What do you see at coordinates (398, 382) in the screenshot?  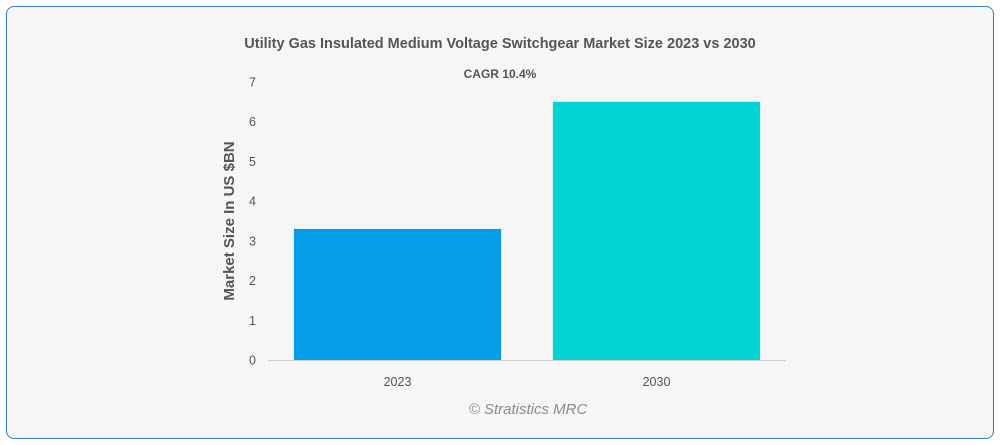 I see `x-tick-label: 2023` at bounding box center [398, 382].